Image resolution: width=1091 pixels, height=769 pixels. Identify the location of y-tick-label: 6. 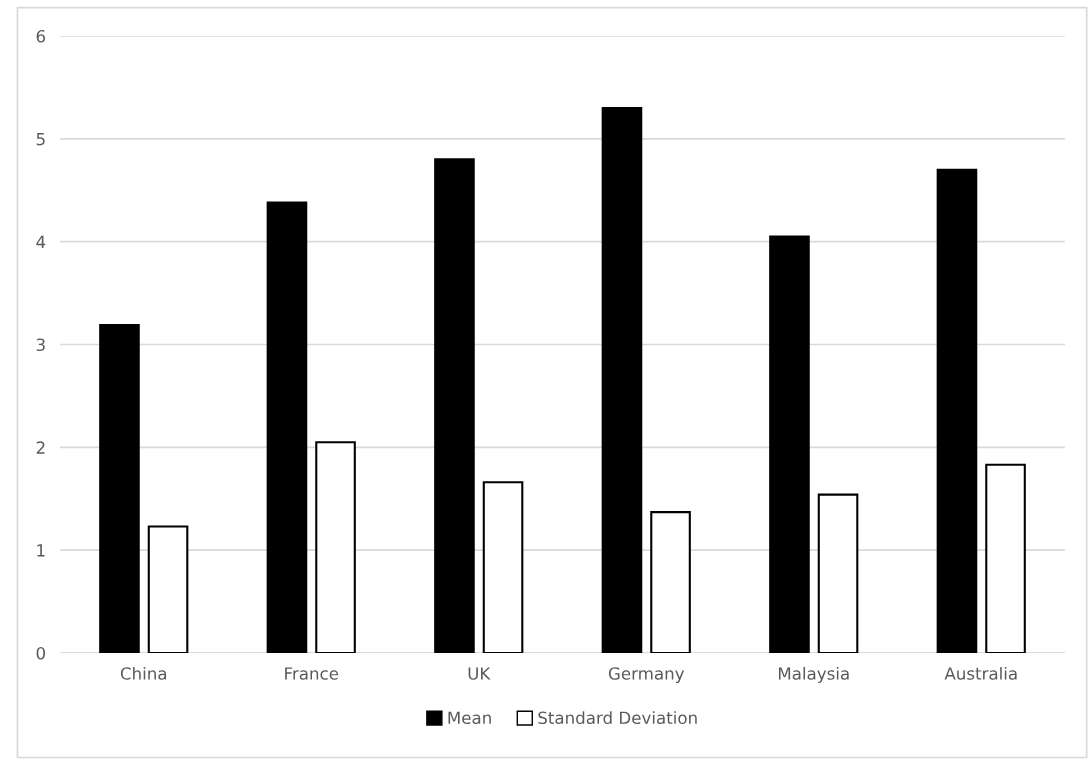
(41, 36).